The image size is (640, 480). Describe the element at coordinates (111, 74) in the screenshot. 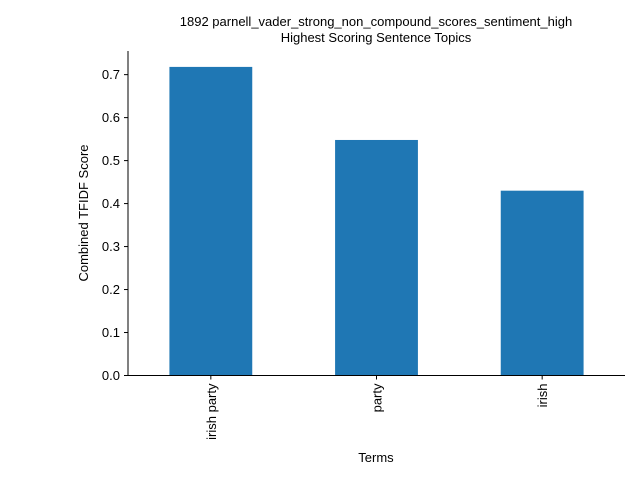

I see `y-tick-label-7: 0.7` at that location.